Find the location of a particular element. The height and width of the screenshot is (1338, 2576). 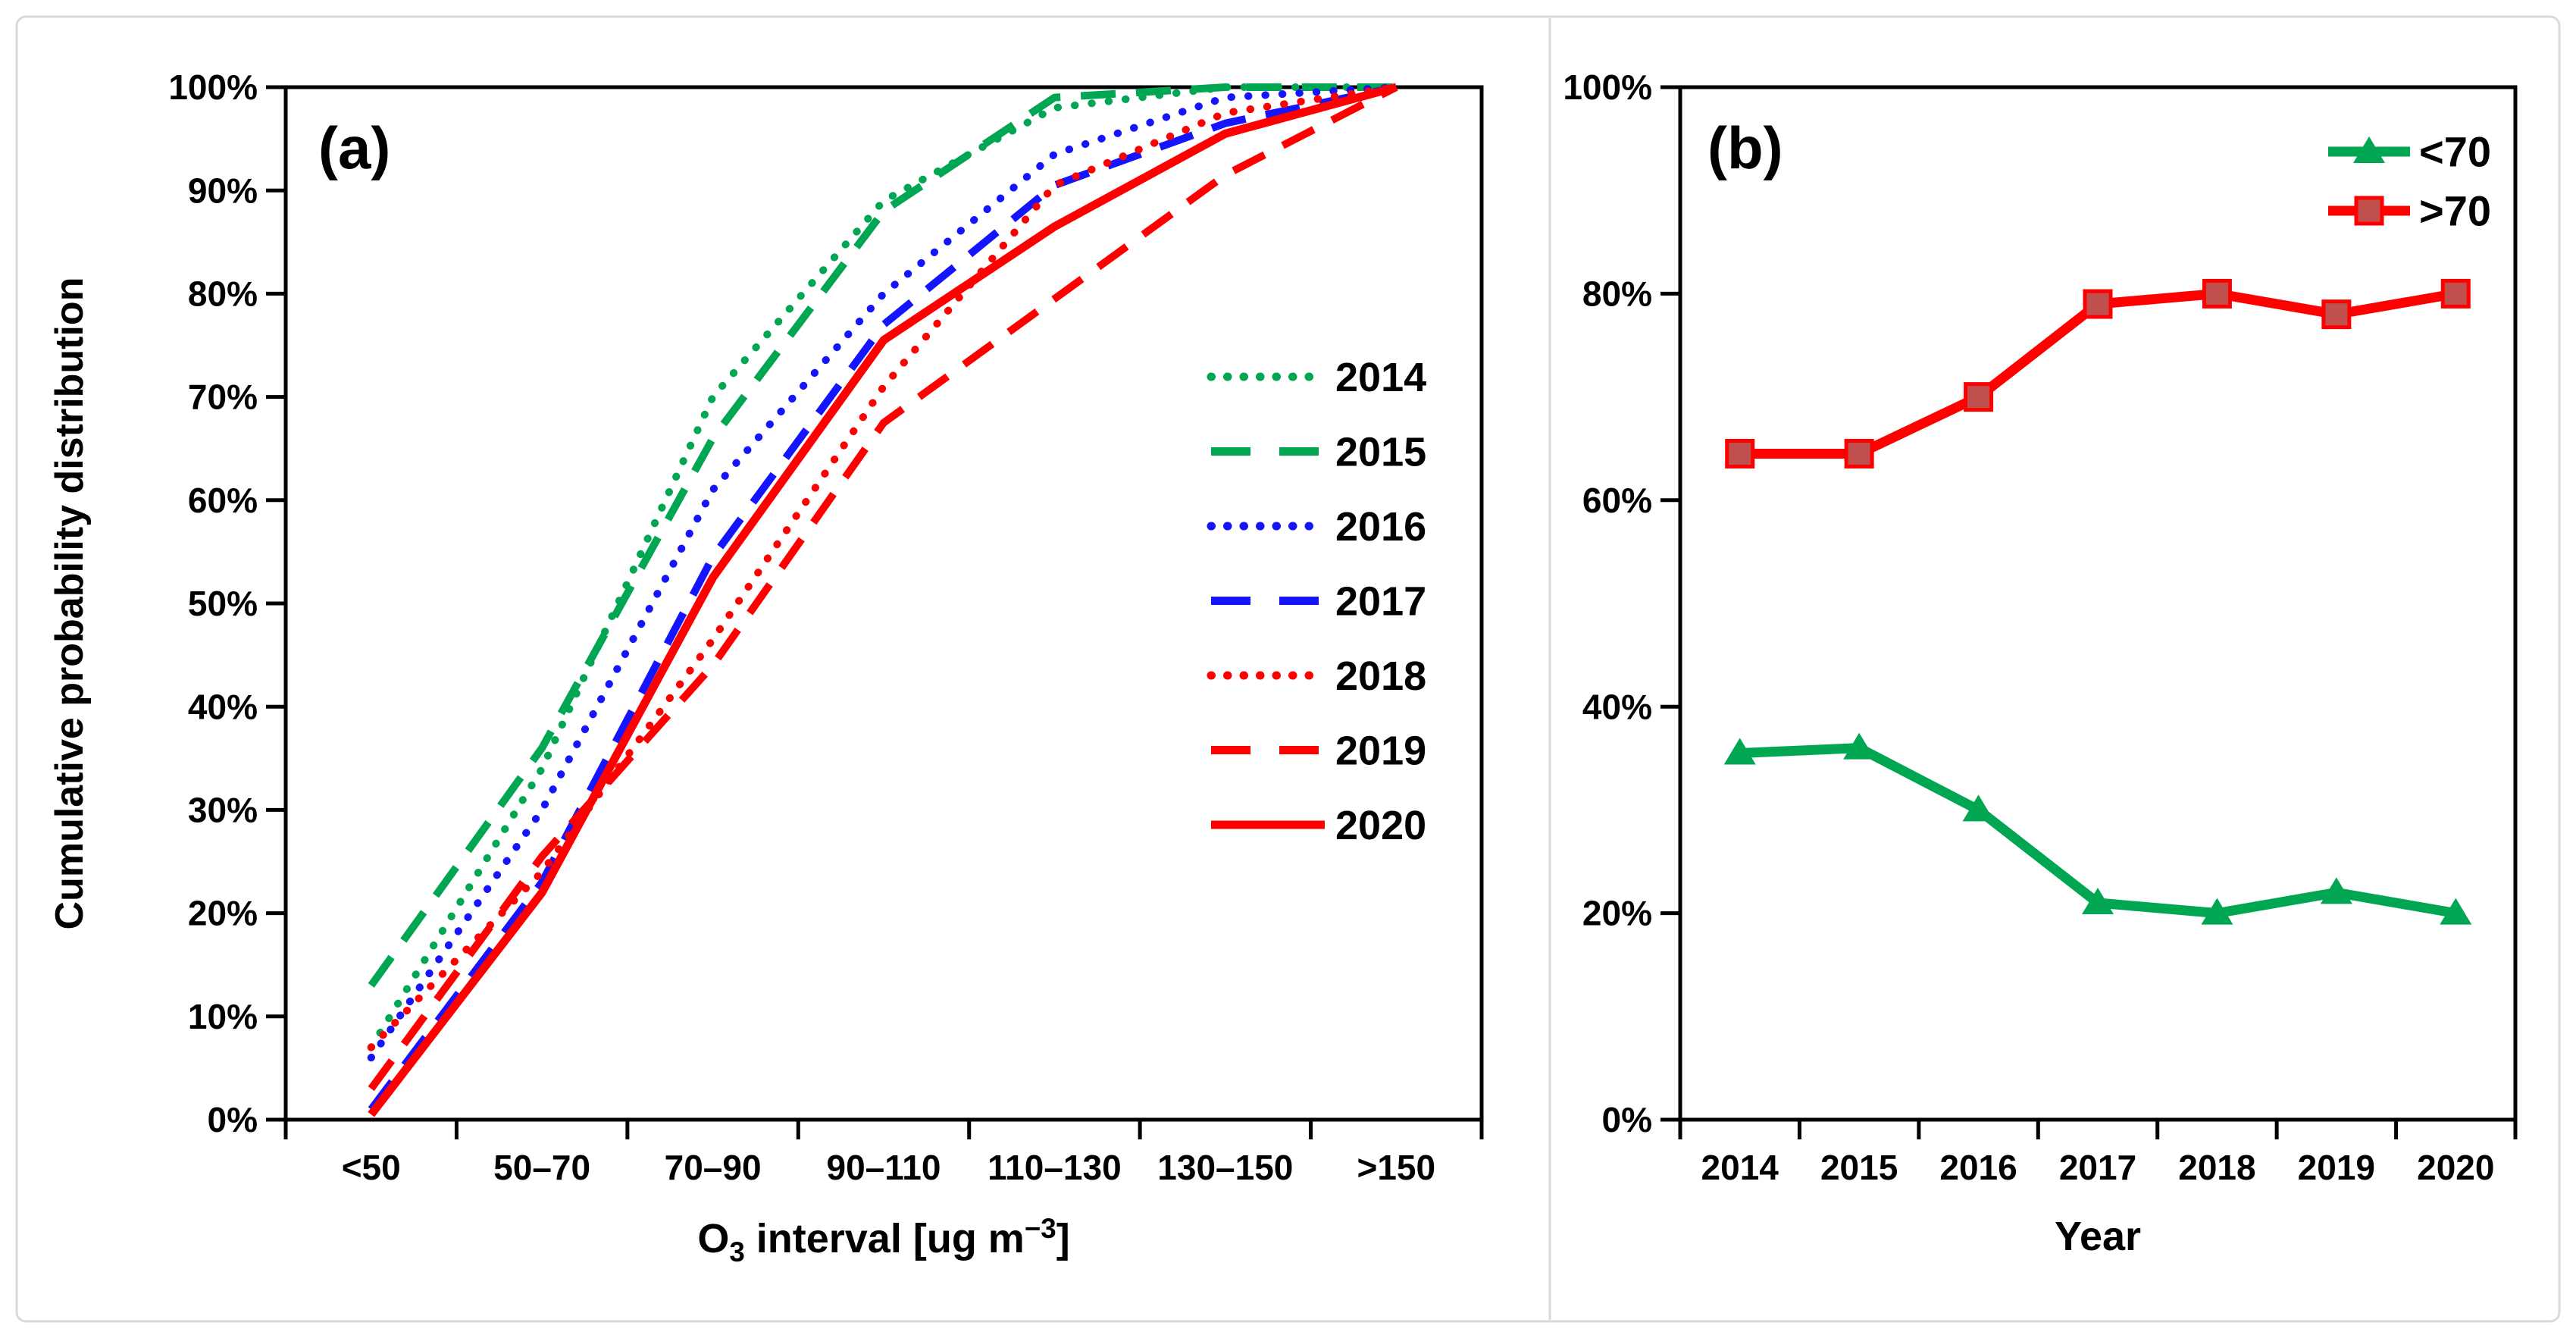

x-tick-label: <50 is located at coordinates (371, 1168).